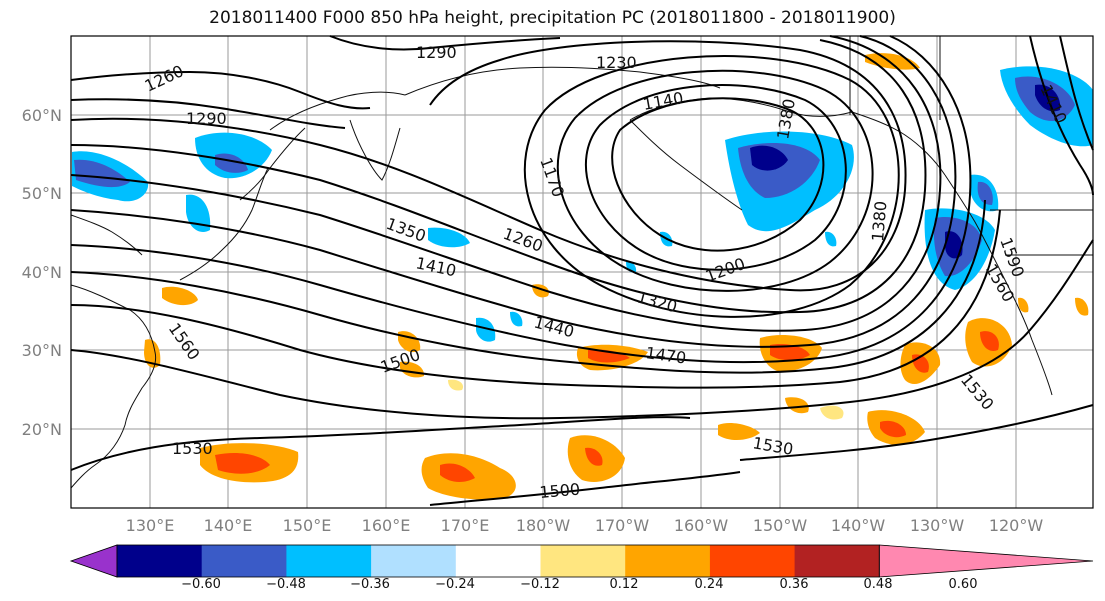  I want to click on colorbar-tick-label: 0.12, so click(624, 584).